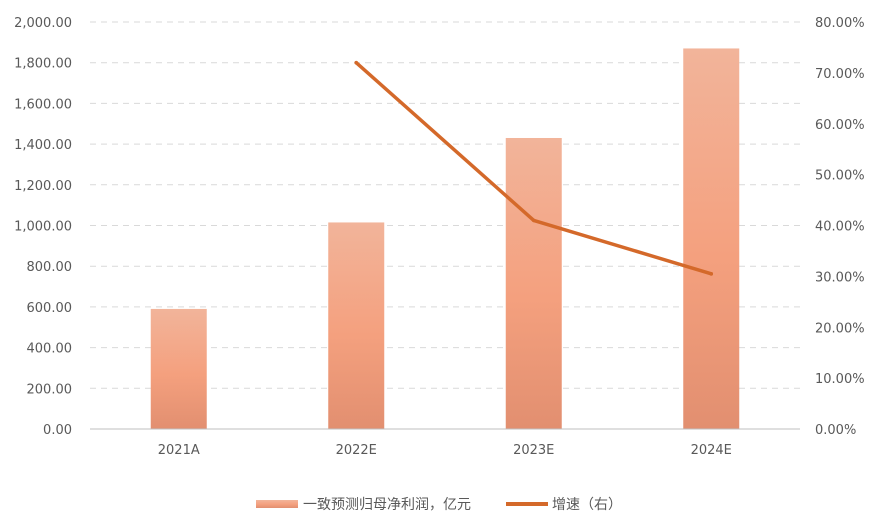  I want to click on y-right-tick-label: 40.00%, so click(840, 227).